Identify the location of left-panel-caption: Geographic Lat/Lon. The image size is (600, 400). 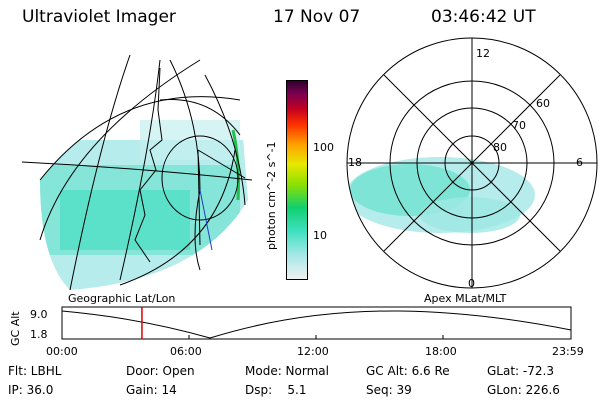
(122, 298).